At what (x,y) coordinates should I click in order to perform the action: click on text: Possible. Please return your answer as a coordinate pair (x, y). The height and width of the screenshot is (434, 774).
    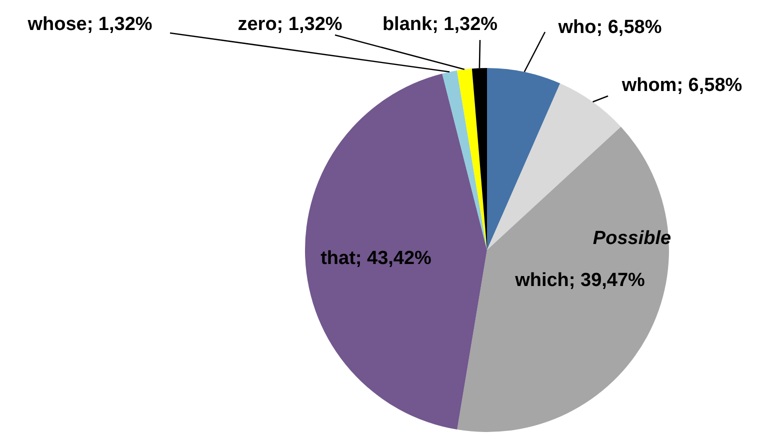
    Looking at the image, I should click on (632, 238).